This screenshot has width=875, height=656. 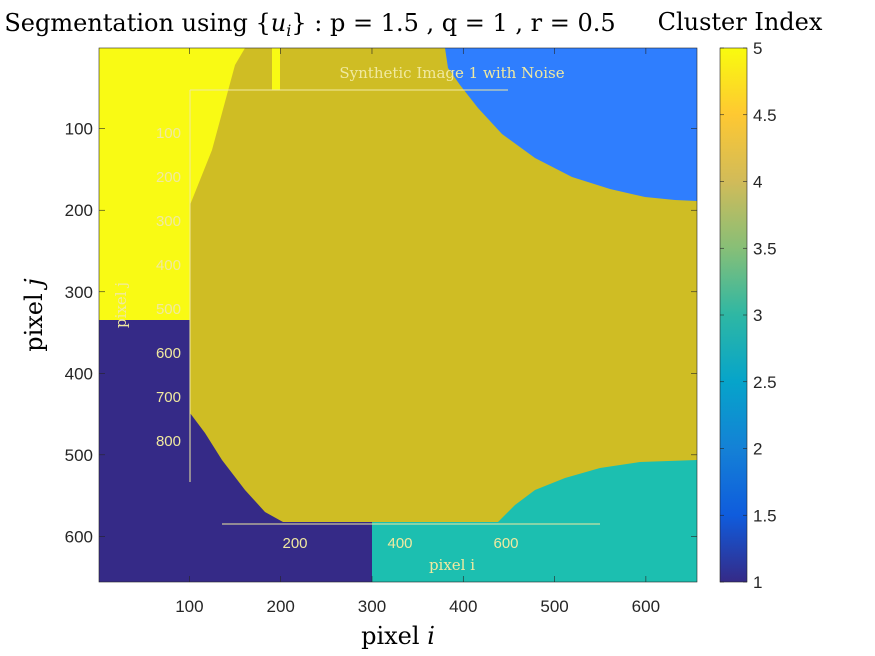 I want to click on x-tick-label: 600, so click(x=646, y=606).